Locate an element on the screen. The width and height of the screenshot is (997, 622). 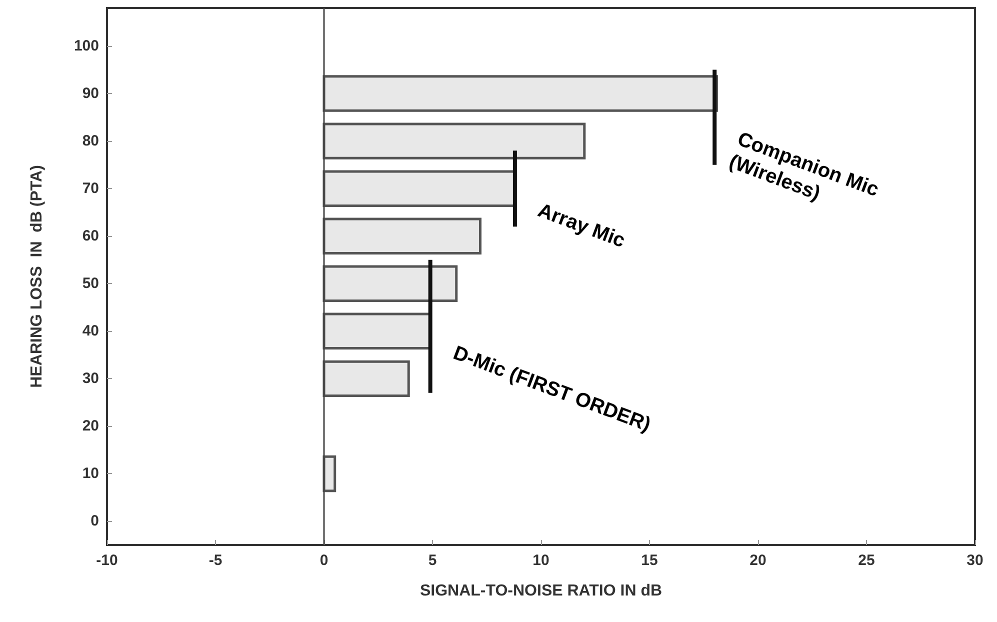
x-axis-title: SIGNAL-TO-NOISE RATIO IN dB is located at coordinates (541, 591).